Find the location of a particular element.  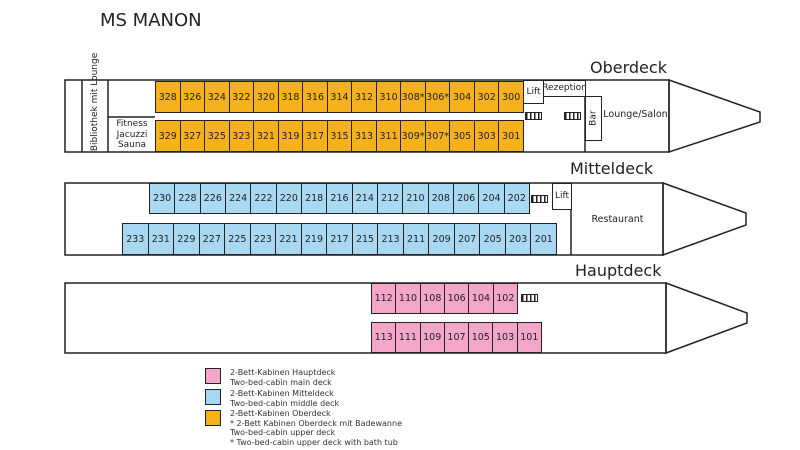

cabin-224: 224 is located at coordinates (238, 198).